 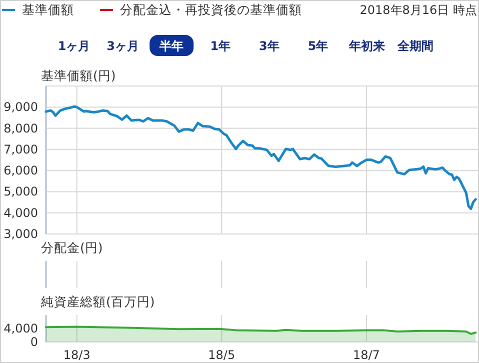 I want to click on text: 1ヶ月, so click(x=74, y=46).